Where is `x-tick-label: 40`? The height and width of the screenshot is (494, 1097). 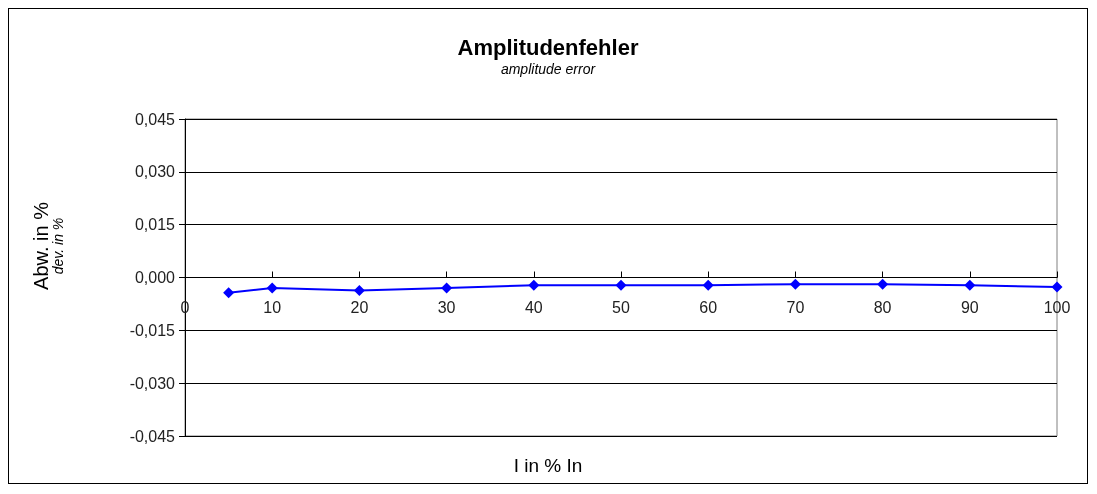
x-tick-label: 40 is located at coordinates (533, 307).